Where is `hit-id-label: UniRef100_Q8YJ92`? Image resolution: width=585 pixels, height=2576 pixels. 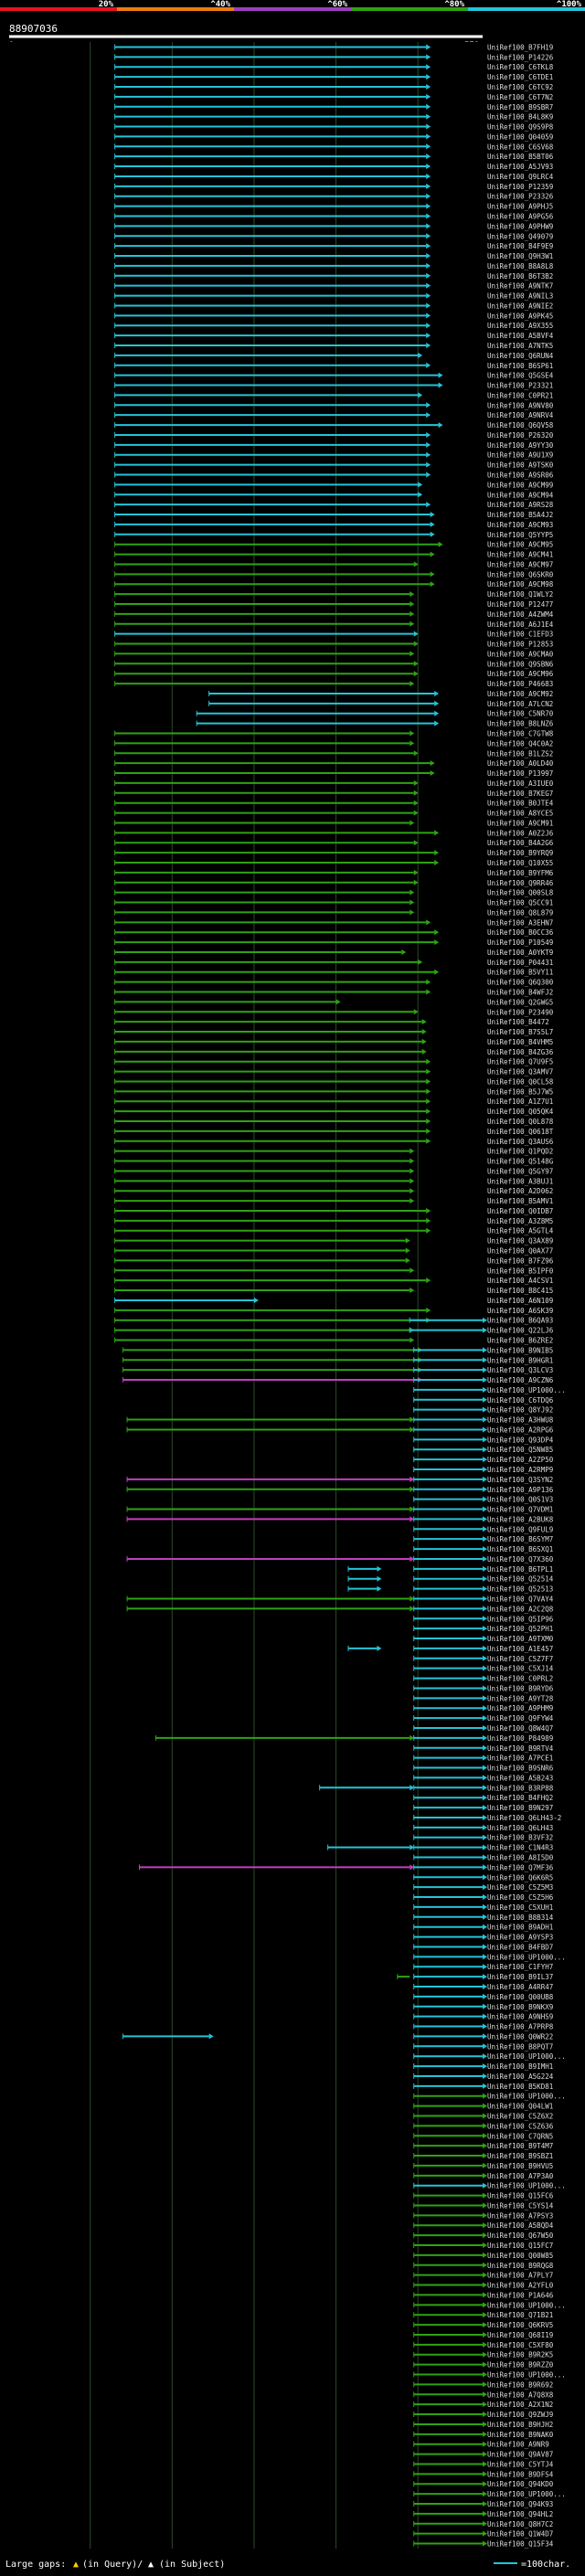 hit-id-label: UniRef100_Q8YJ92 is located at coordinates (520, 1410).